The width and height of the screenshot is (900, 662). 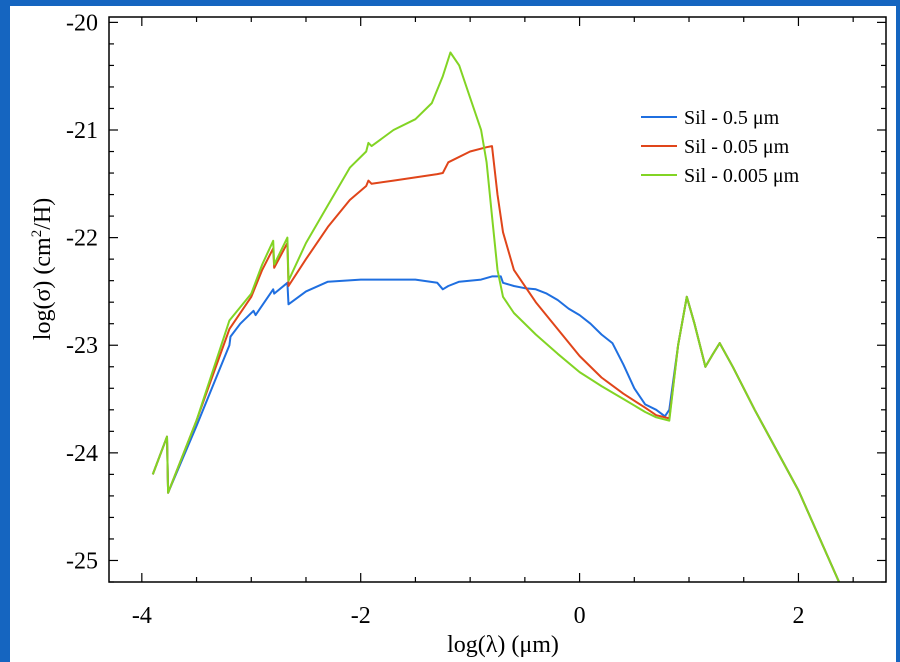 What do you see at coordinates (82, 561) in the screenshot?
I see `y-tick-label: -25` at bounding box center [82, 561].